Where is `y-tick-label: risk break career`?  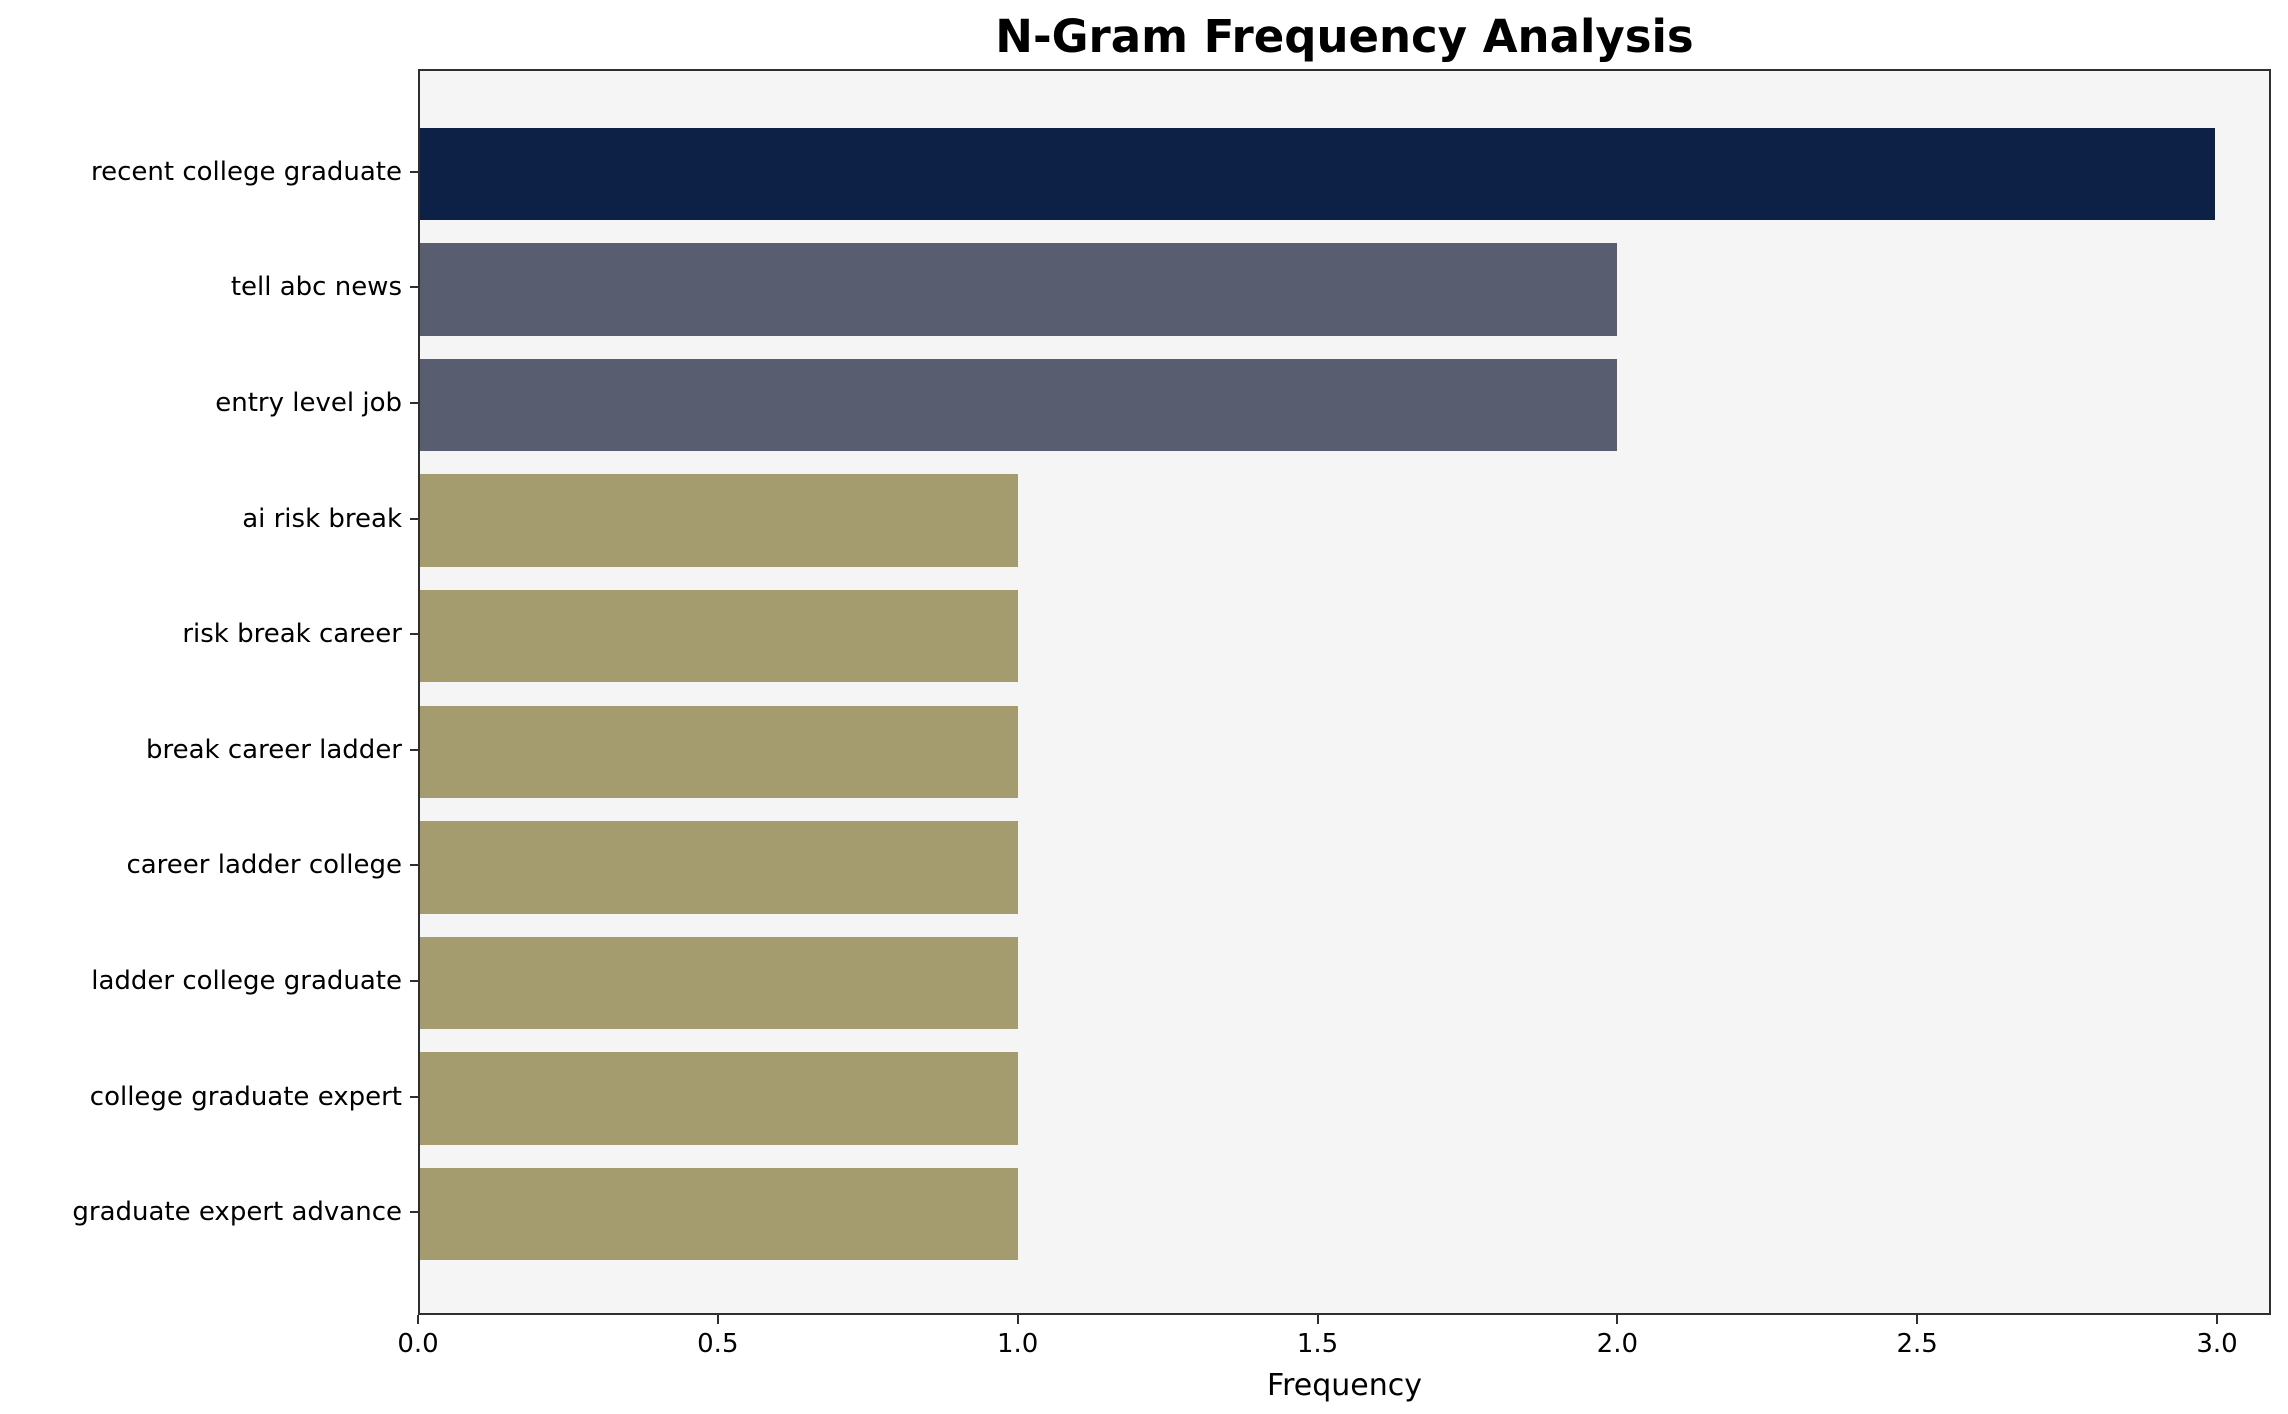 y-tick-label: risk break career is located at coordinates (292, 634).